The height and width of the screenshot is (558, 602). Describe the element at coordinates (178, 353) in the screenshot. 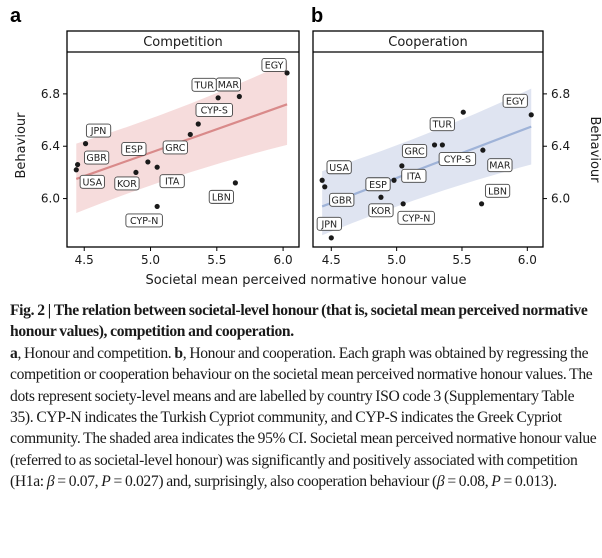

I see `caption-b-label: b` at that location.